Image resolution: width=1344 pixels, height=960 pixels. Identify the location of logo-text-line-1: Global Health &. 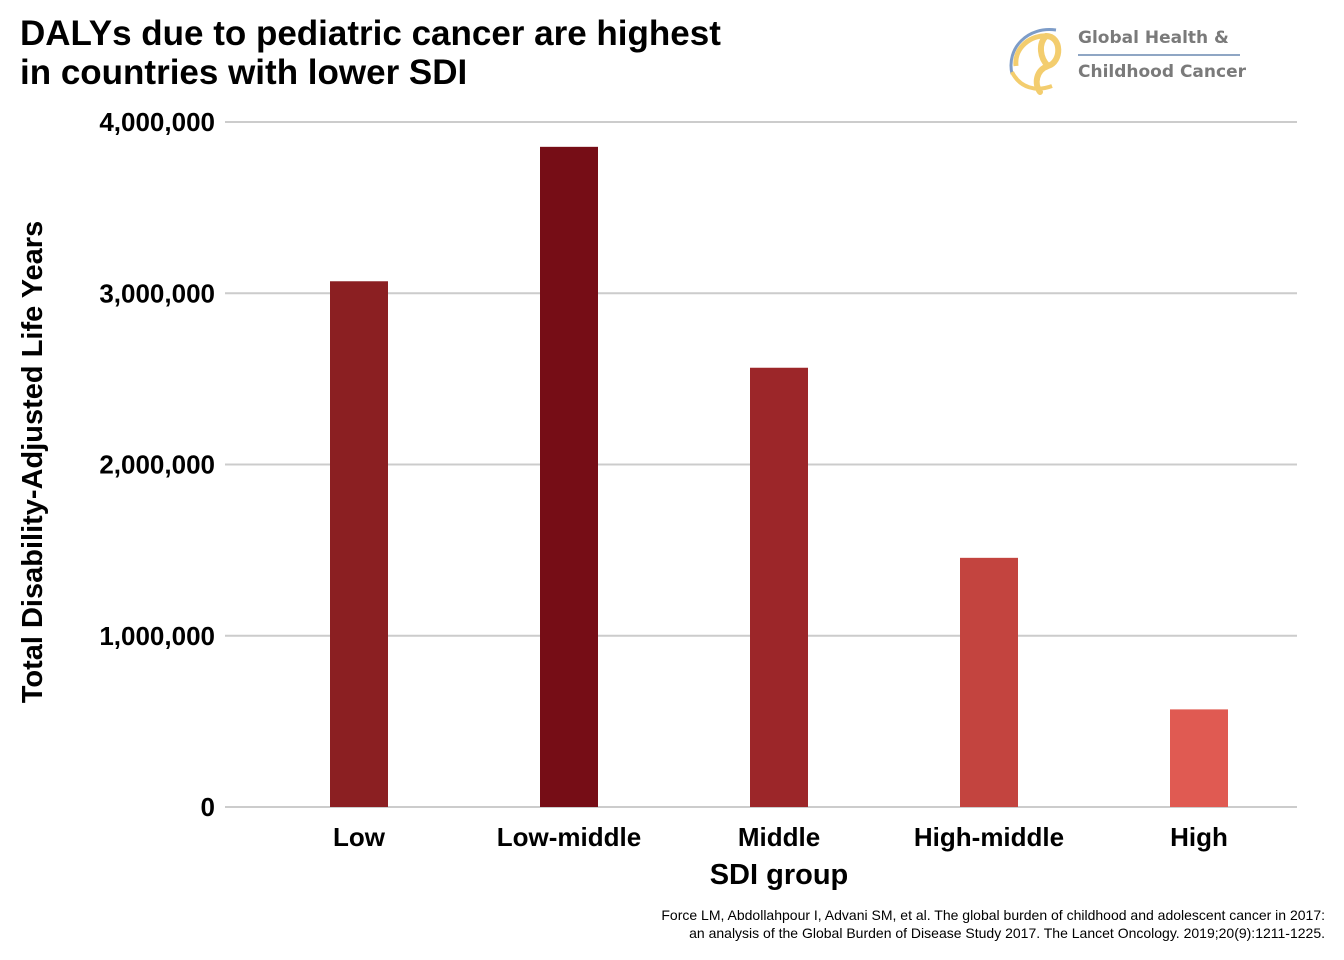
(1153, 38).